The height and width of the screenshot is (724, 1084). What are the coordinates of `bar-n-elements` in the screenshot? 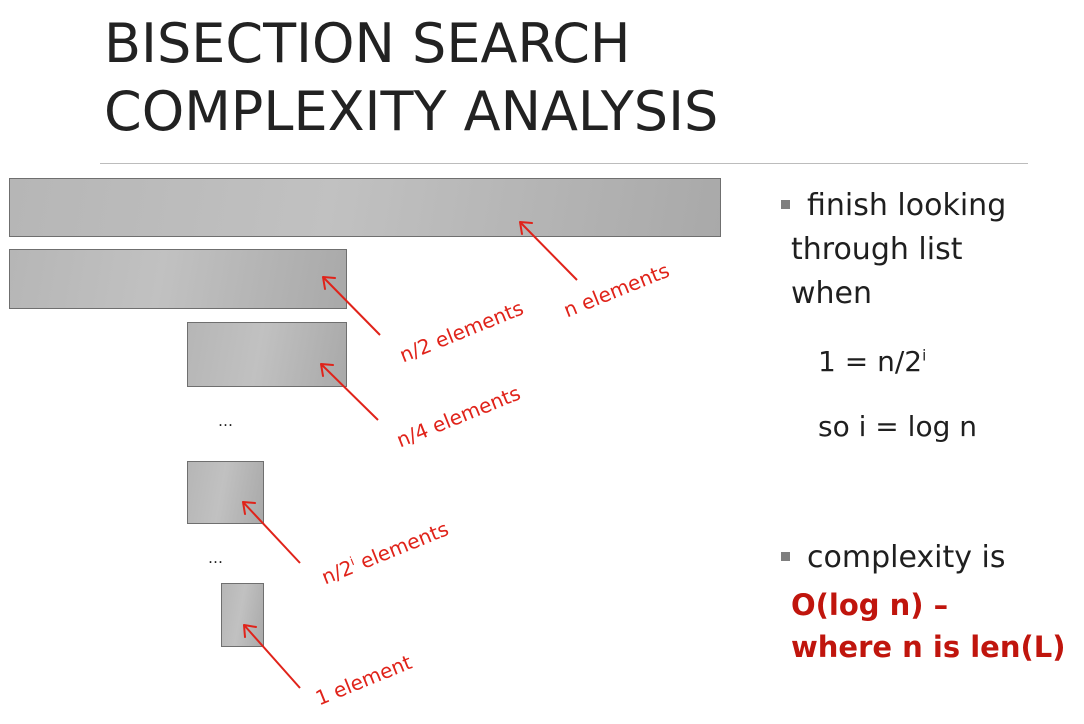 It's located at (365, 207).